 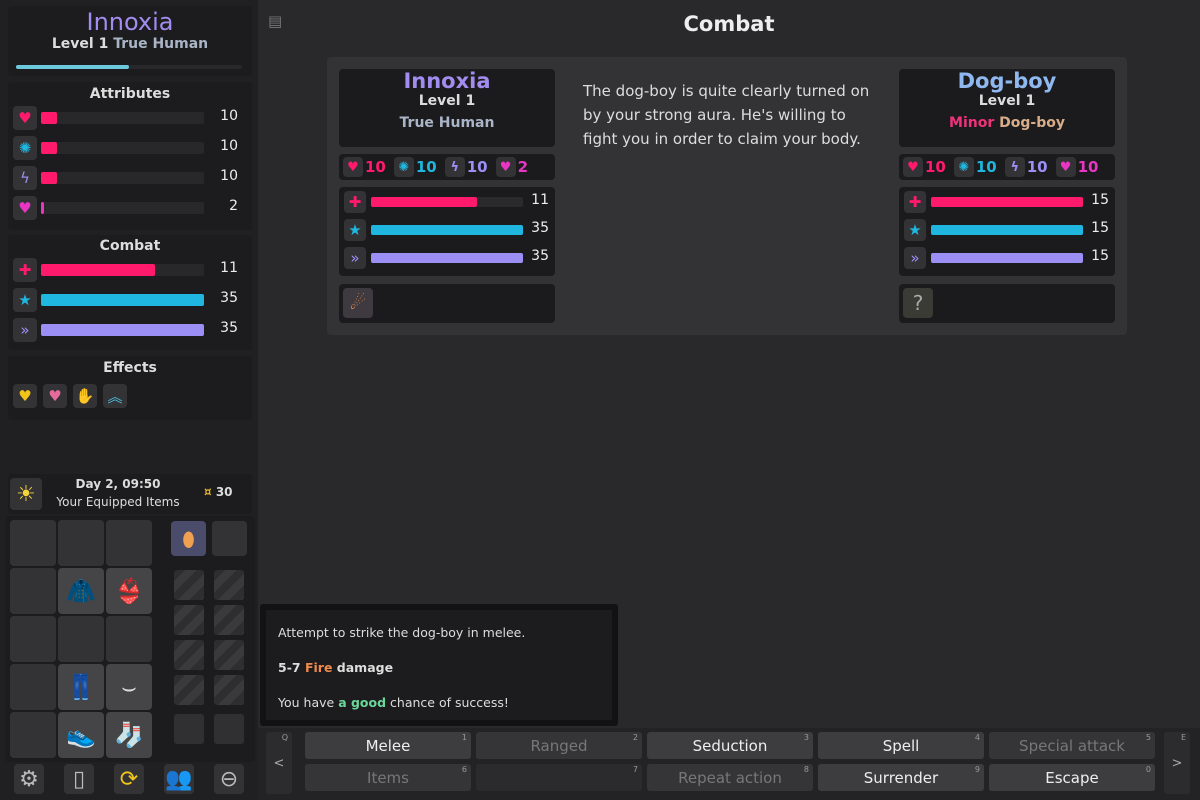 What do you see at coordinates (161, 44) in the screenshot?
I see `character-race: True Human` at bounding box center [161, 44].